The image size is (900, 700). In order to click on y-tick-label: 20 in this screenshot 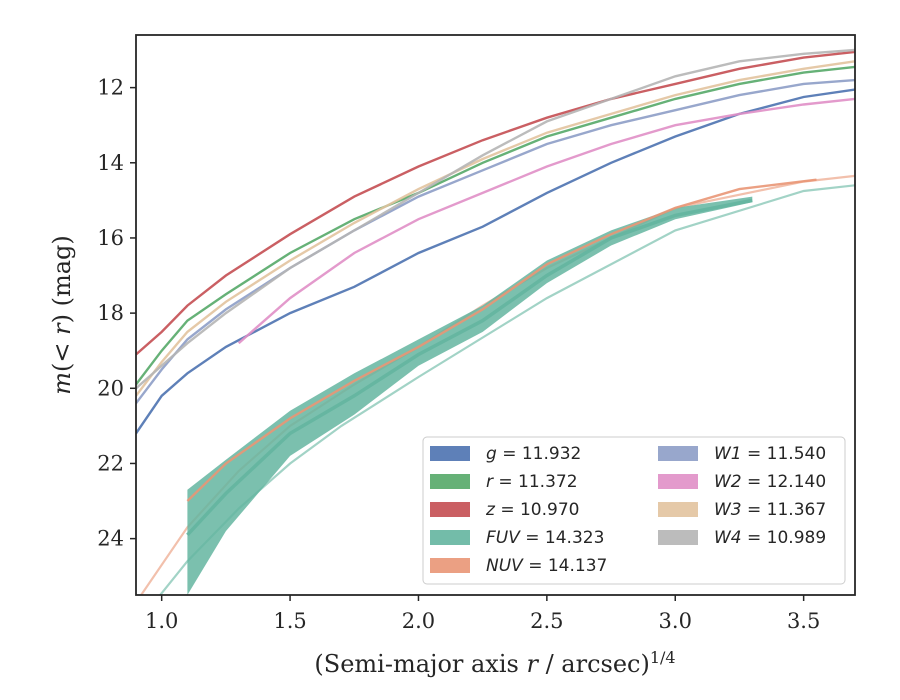, I will do `click(110, 388)`.